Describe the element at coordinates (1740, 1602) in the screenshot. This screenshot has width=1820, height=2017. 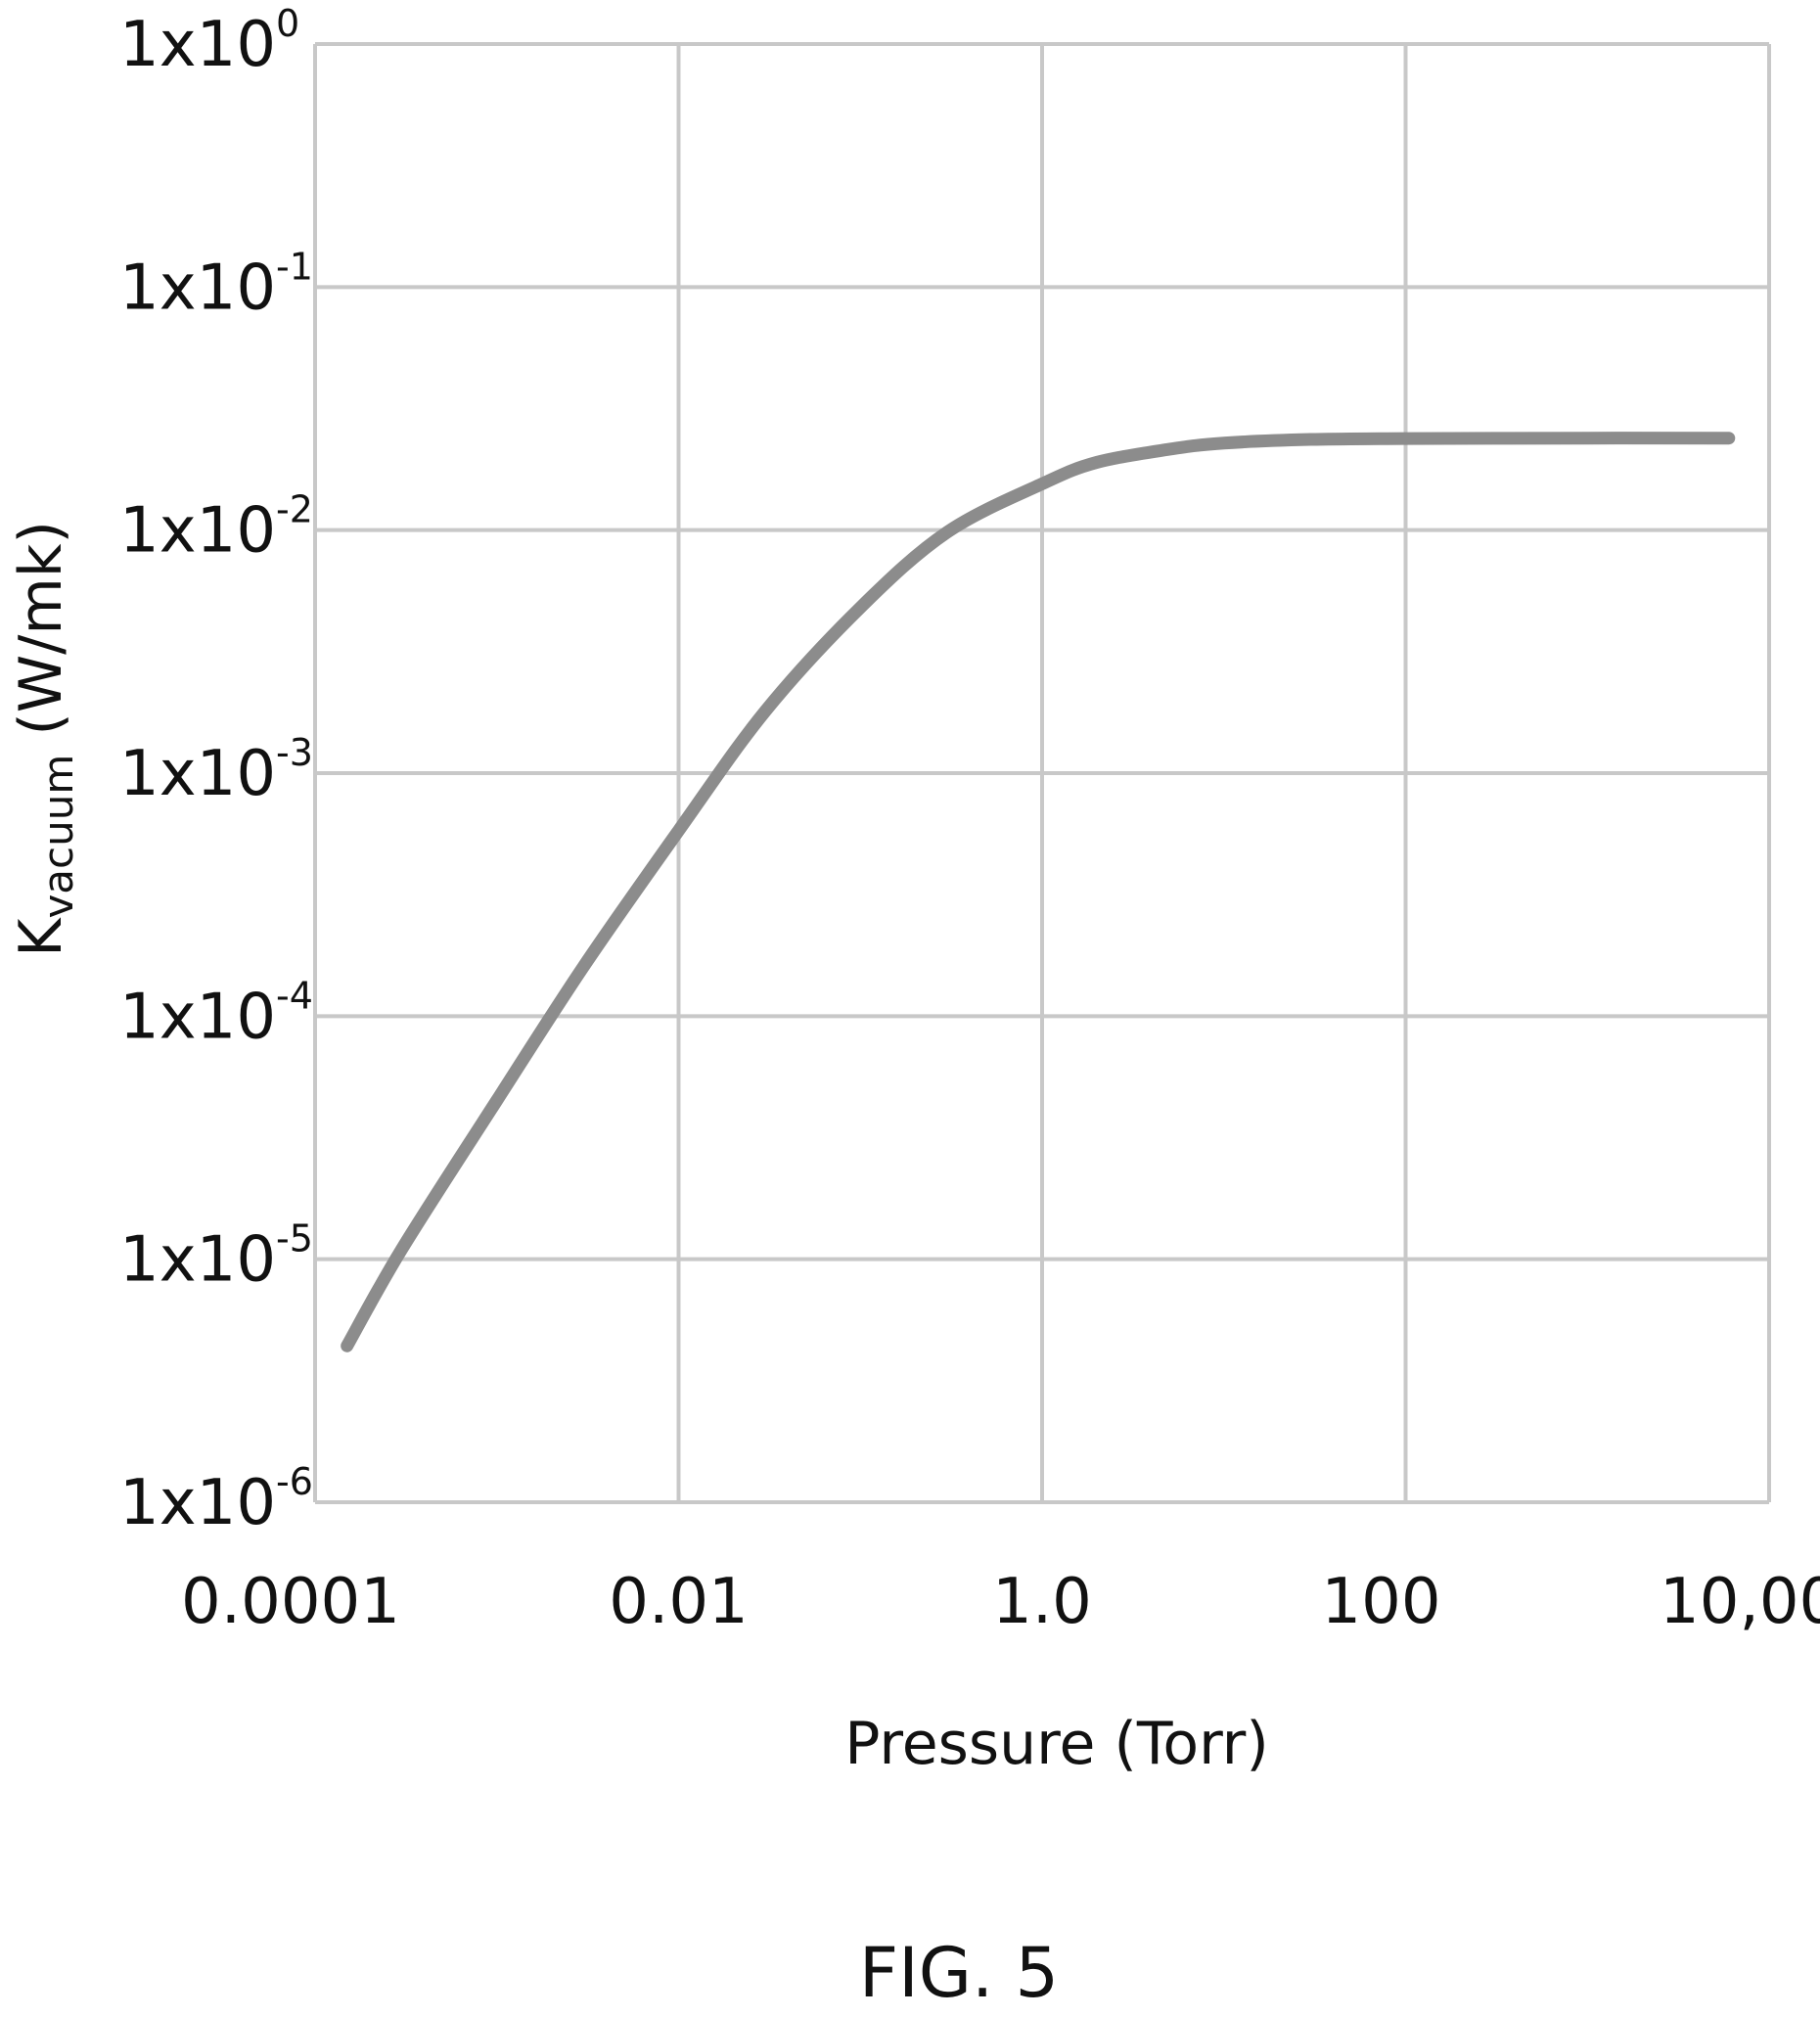
I see `x-tick-label: 10,000` at that location.